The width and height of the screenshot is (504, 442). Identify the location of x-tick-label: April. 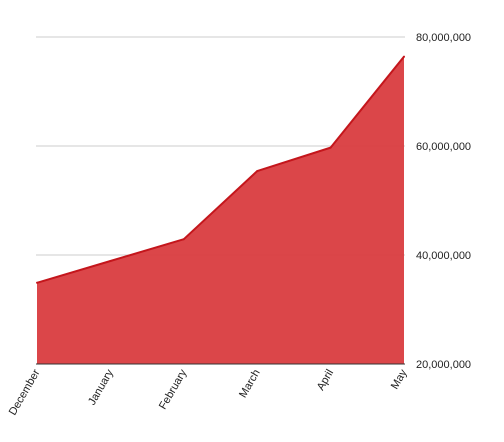
(325, 380).